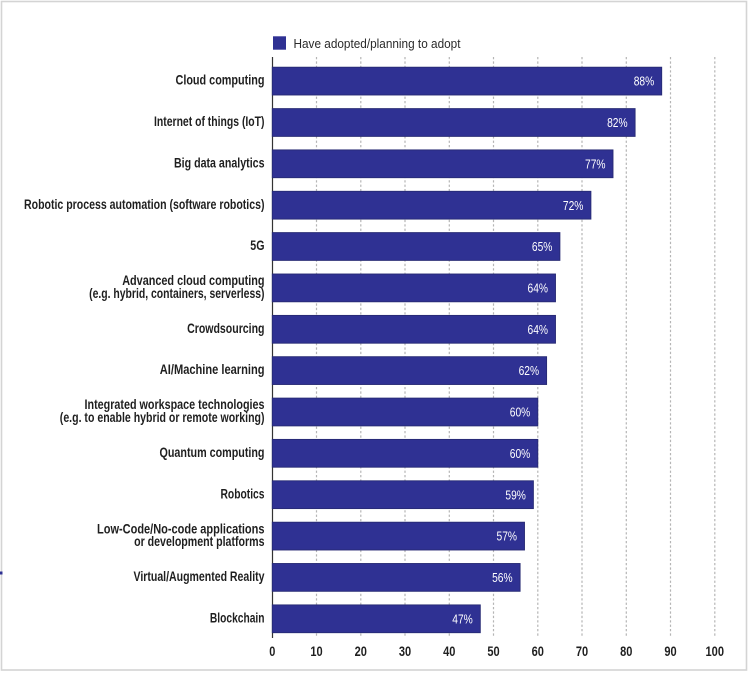 This screenshot has height=676, width=750. Describe the element at coordinates (542, 246) in the screenshot. I see `svg-text: 65%` at that location.